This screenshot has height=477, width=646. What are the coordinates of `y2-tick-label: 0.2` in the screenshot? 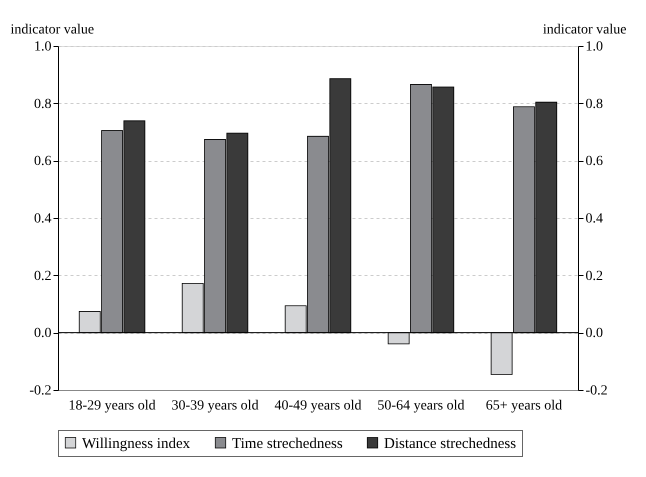 It's located at (594, 276).